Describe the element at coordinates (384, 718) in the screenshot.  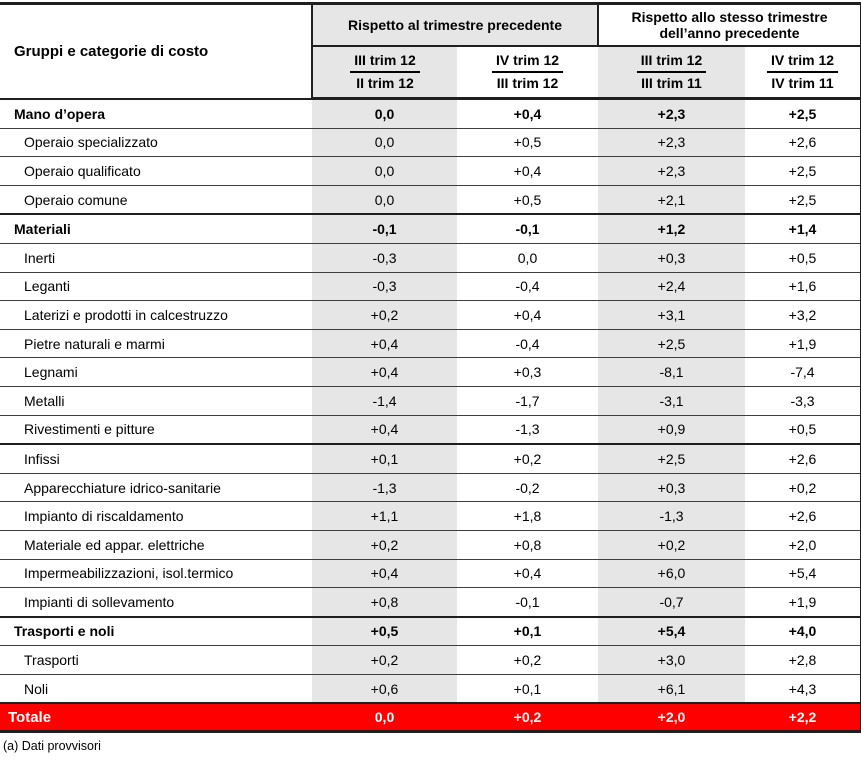
I see `total-value-cell: 0,0` at that location.